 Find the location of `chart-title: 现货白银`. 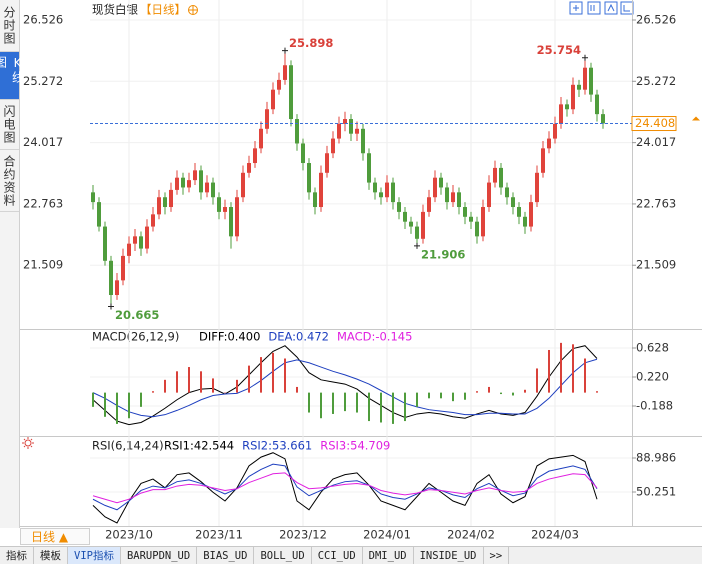

chart-title: 现货白银 is located at coordinates (115, 10).